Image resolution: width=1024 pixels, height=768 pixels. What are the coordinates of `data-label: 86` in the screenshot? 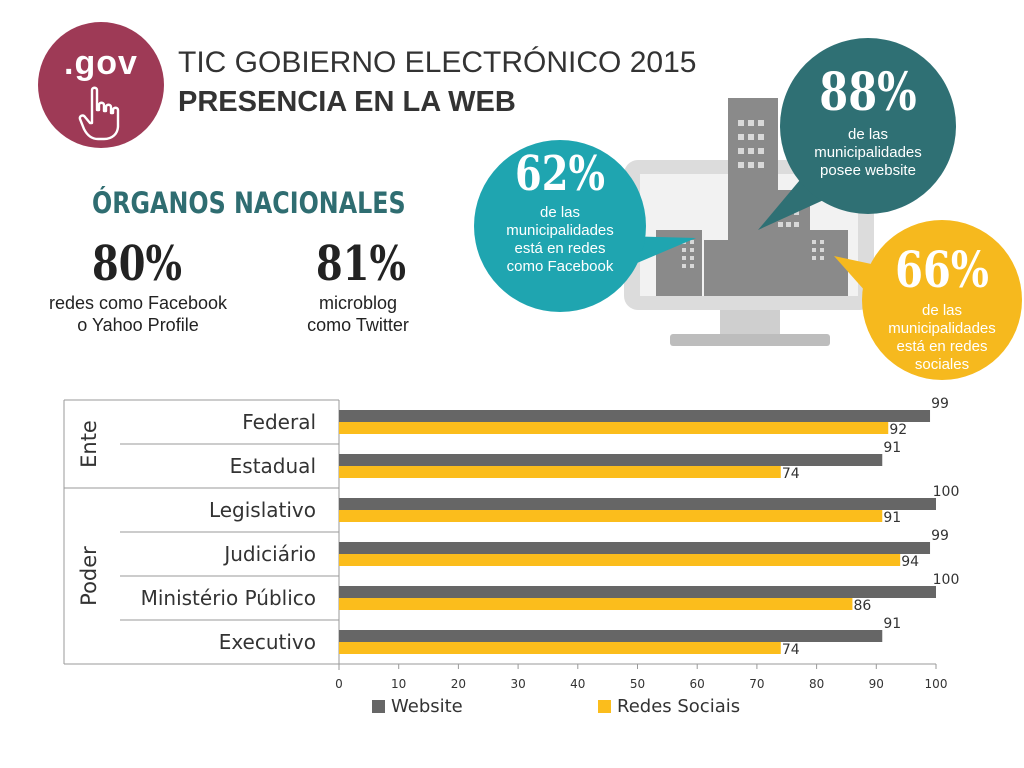 It's located at (863, 606).